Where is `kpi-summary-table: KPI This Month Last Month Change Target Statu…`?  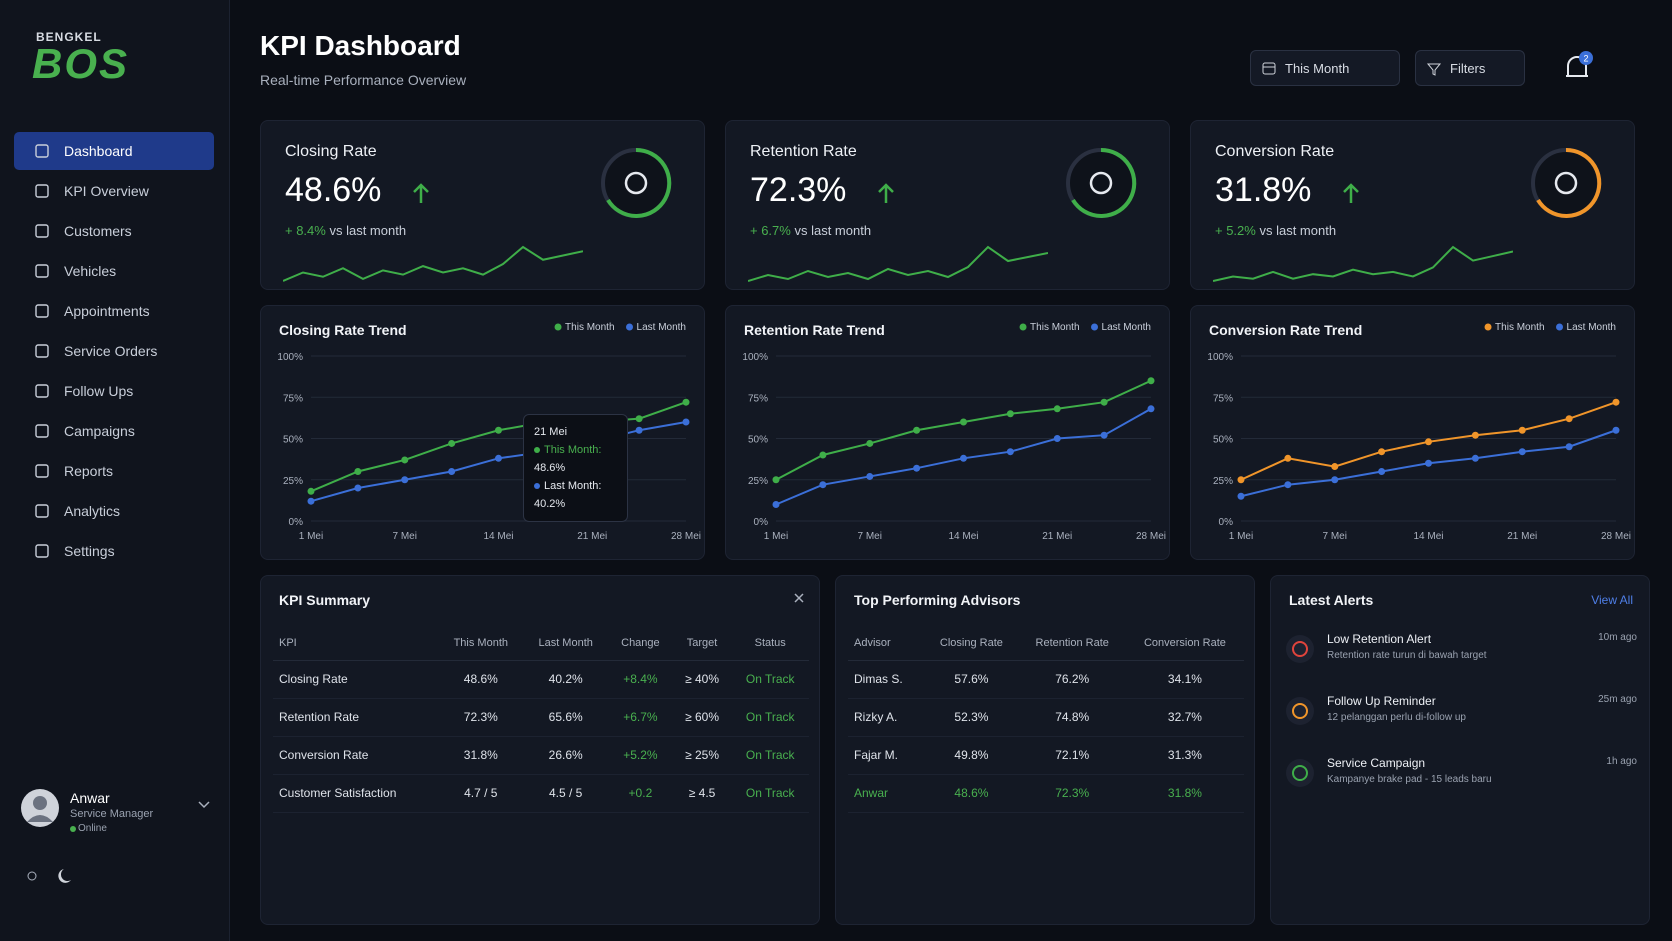 kpi-summary-table: KPI This Month Last Month Change Target Statu… is located at coordinates (541, 719).